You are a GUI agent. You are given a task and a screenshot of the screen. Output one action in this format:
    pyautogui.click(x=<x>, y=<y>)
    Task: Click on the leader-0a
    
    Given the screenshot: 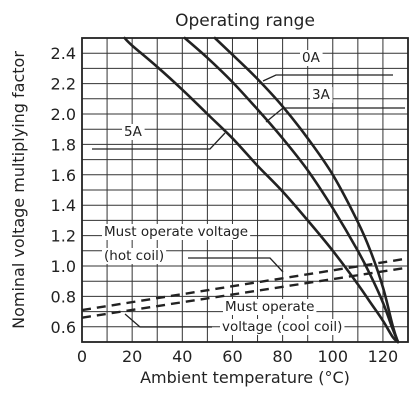 What is the action you would take?
    pyautogui.click(x=327, y=78)
    